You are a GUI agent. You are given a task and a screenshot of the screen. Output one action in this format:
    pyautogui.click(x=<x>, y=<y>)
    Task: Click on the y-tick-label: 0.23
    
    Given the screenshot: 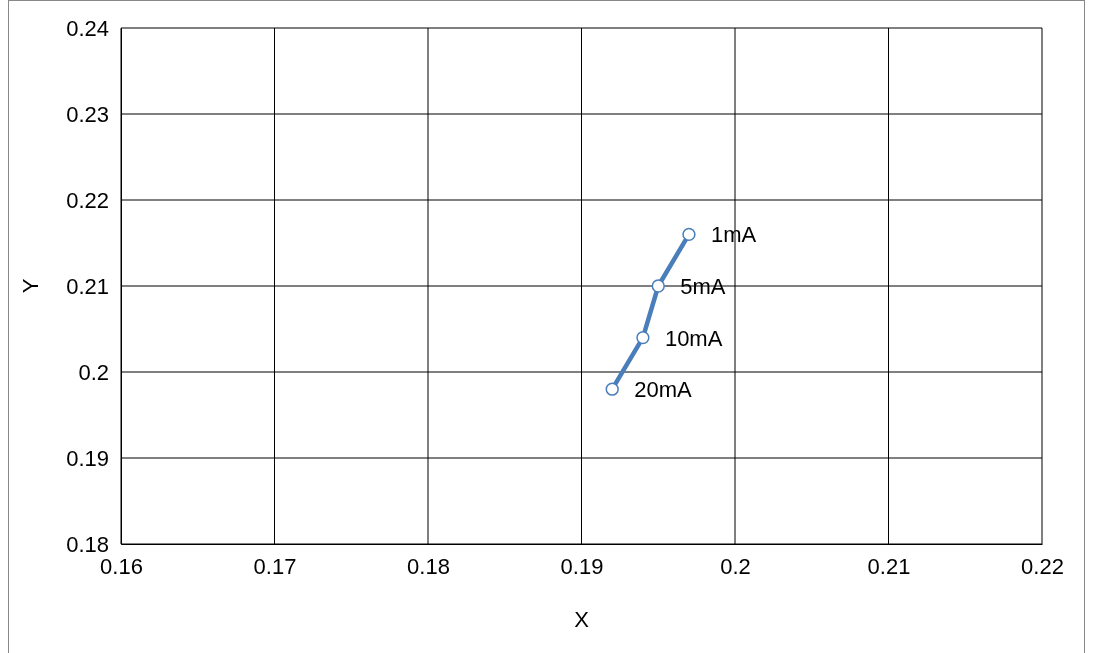 What is the action you would take?
    pyautogui.click(x=87, y=114)
    